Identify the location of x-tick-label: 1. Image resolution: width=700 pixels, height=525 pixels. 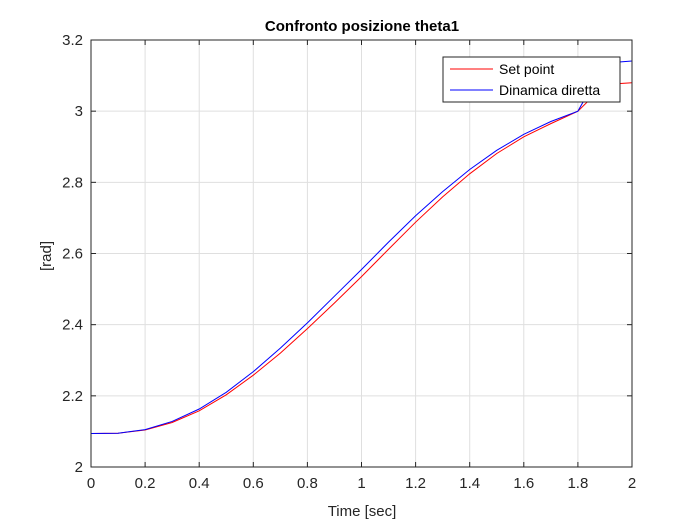
(361, 483).